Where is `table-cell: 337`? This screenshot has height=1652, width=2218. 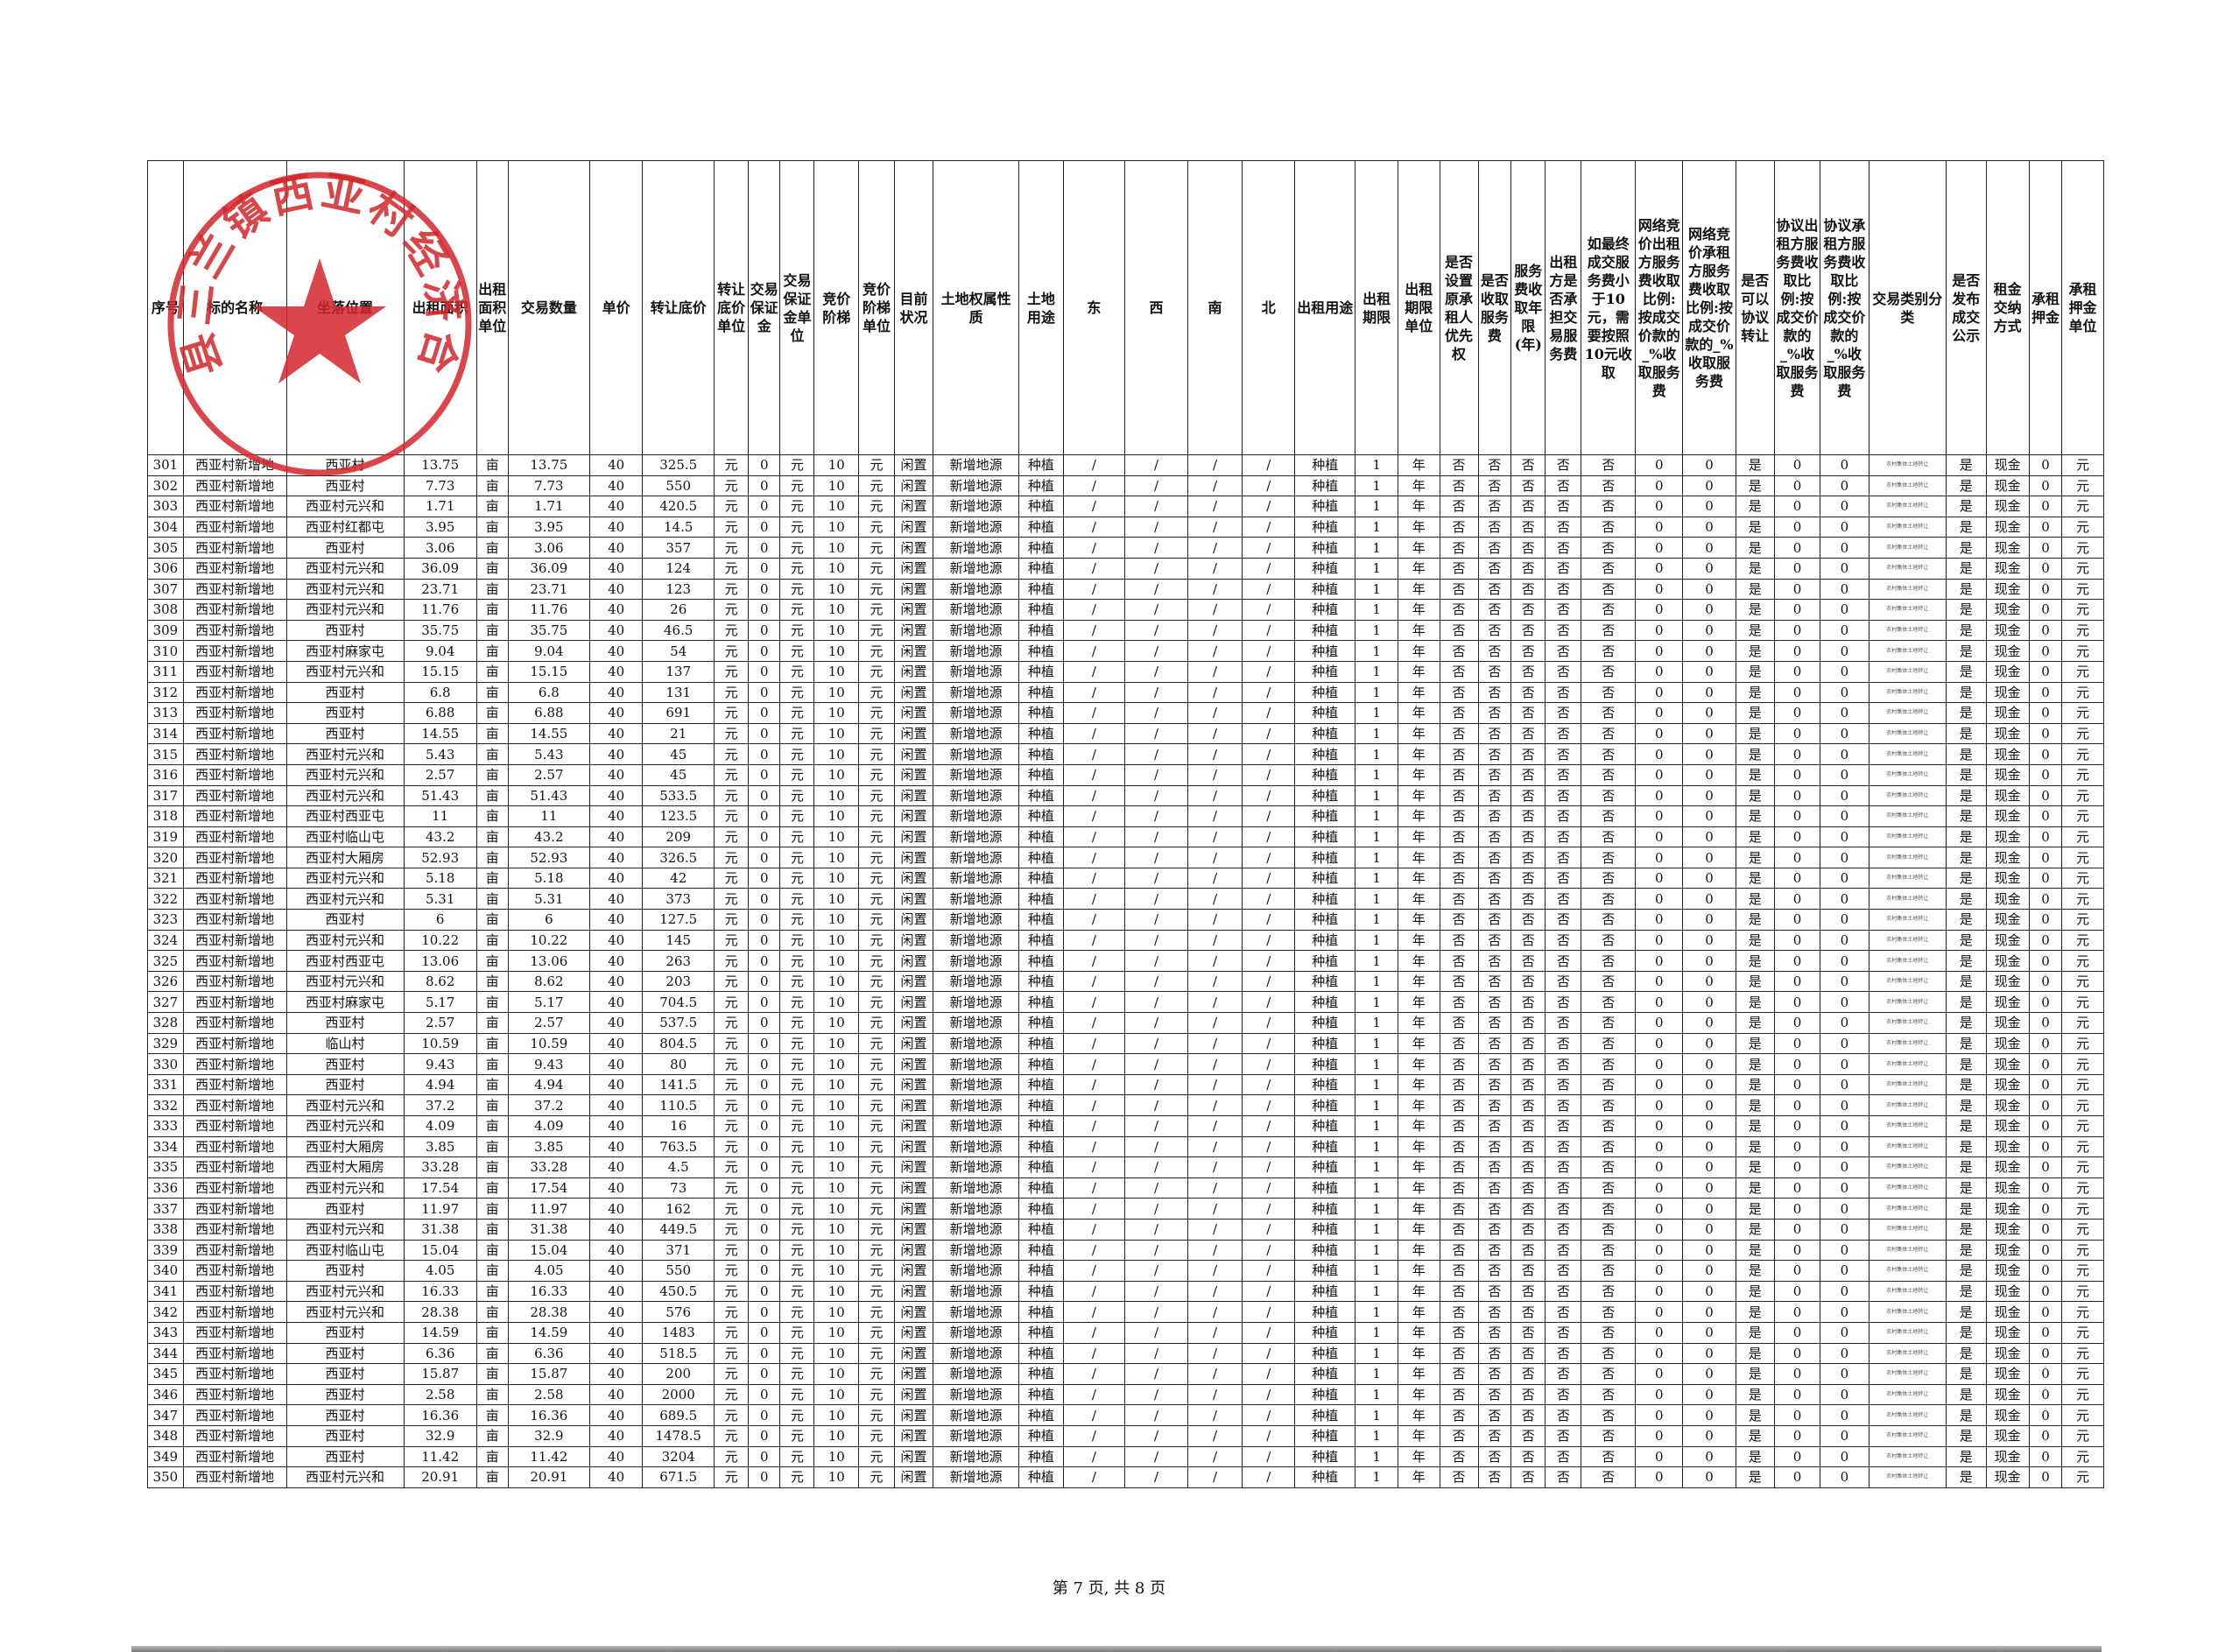
table-cell: 337 is located at coordinates (165, 1209).